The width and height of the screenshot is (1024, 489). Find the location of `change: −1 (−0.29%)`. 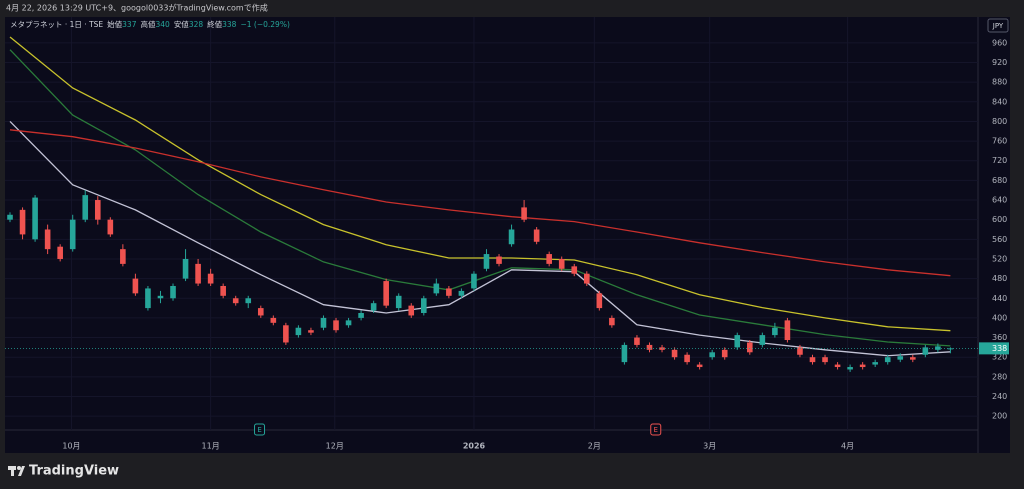

change: −1 (−0.29%) is located at coordinates (264, 24).